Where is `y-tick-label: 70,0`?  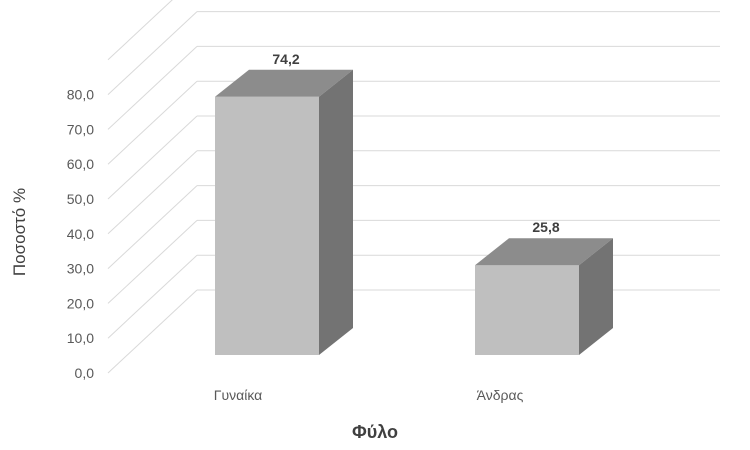 y-tick-label: 70,0 is located at coordinates (80, 129).